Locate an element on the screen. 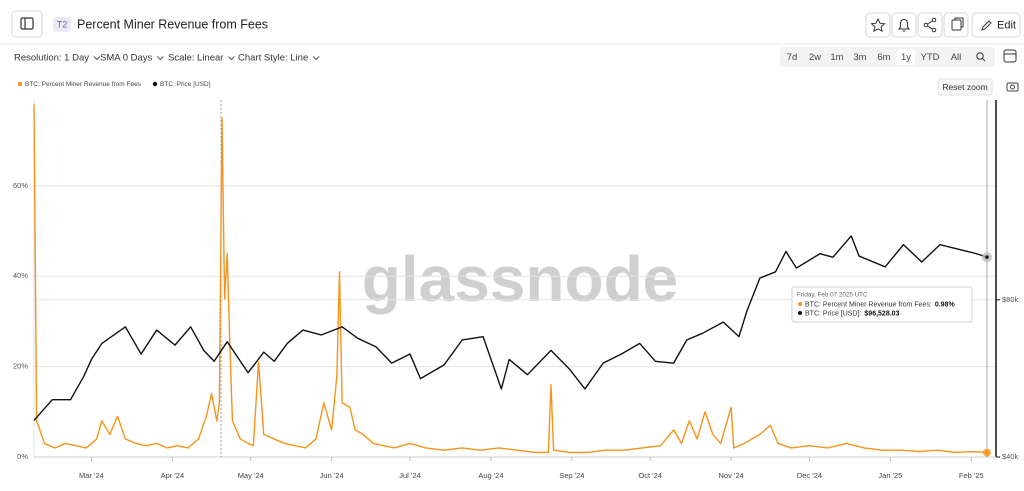 This screenshot has width=1024, height=491. x-tick-label: Oct '24 is located at coordinates (650, 475).